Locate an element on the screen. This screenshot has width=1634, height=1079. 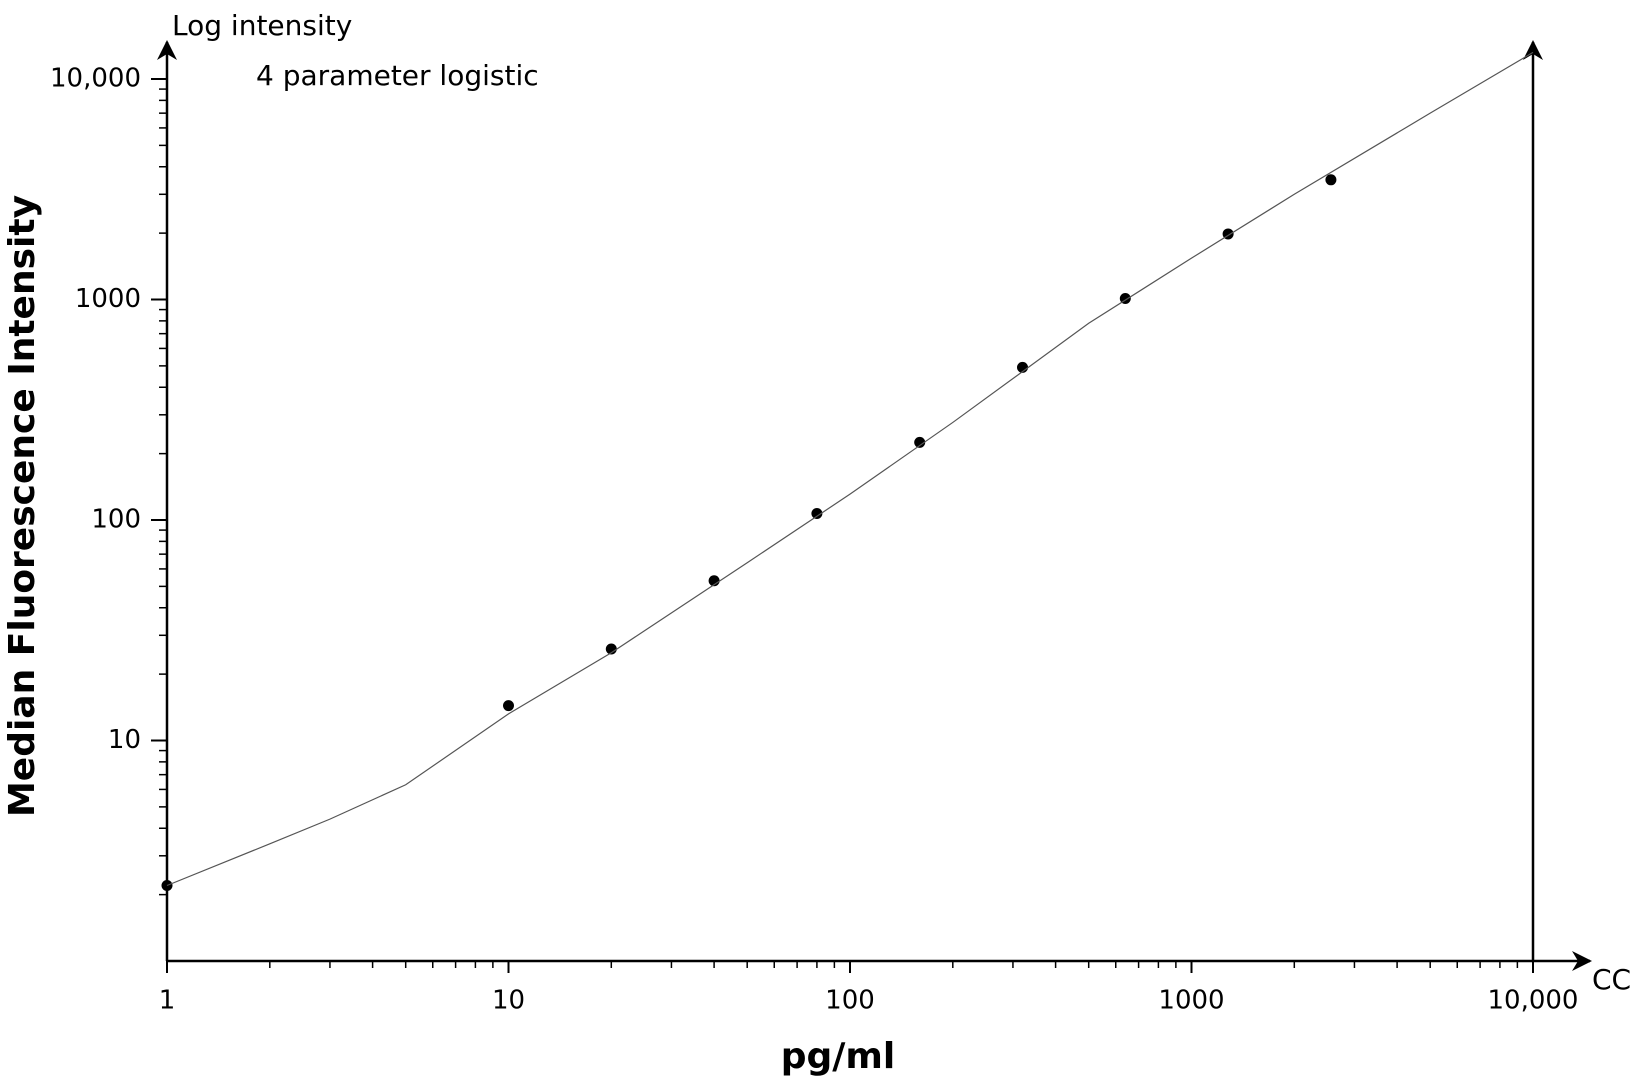
x-axis-title: pg/ml is located at coordinates (838, 1056).